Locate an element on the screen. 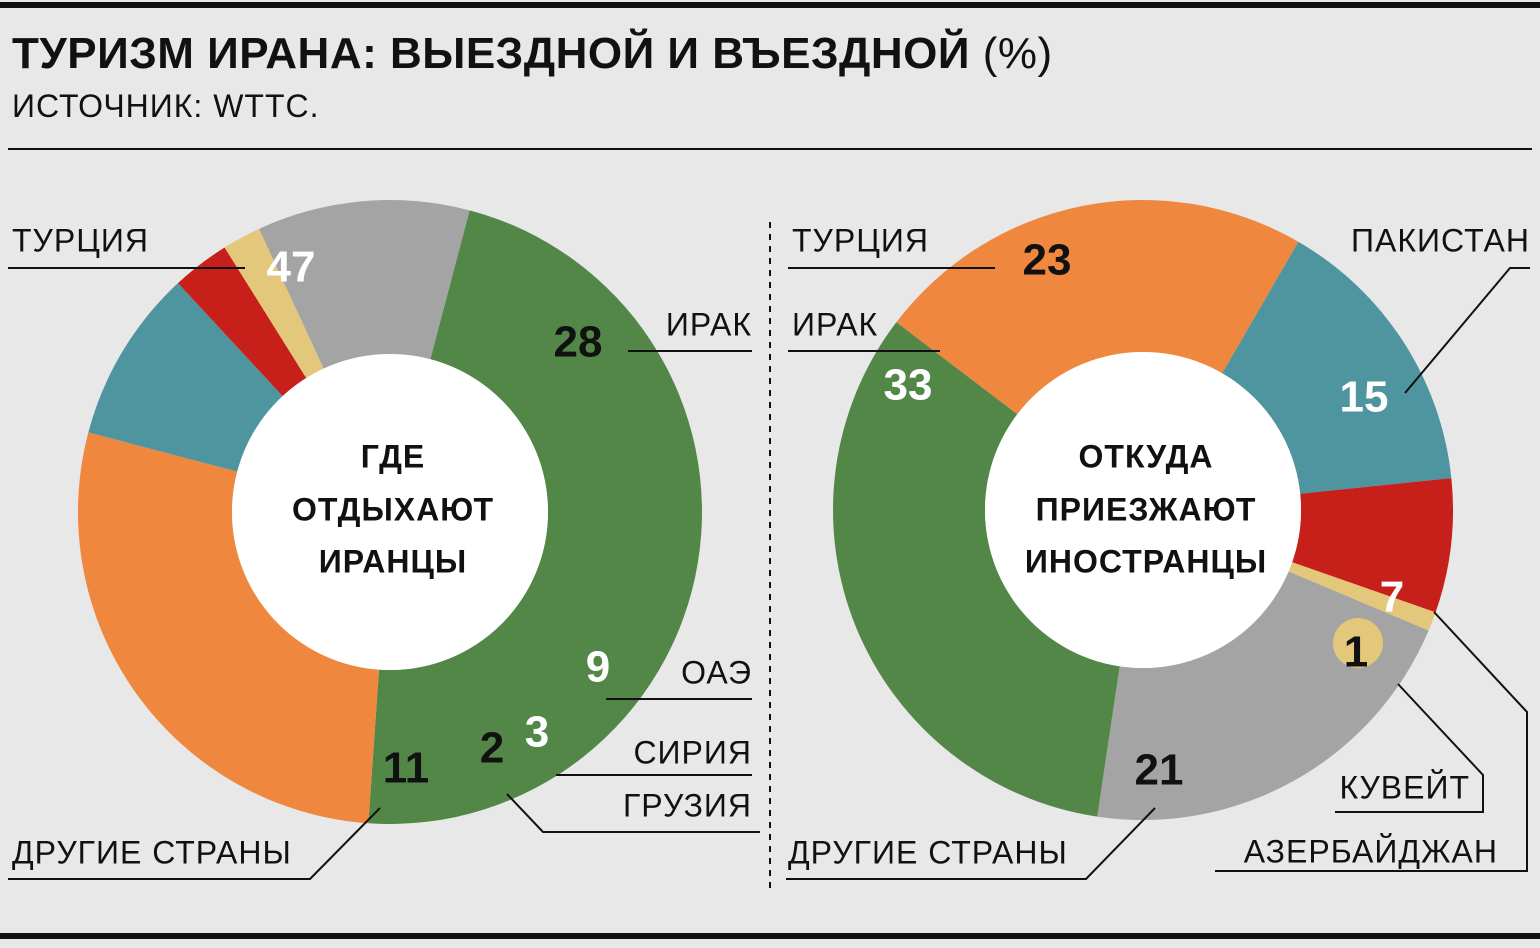 The height and width of the screenshot is (948, 1540). center-label-line: ОТКУДА is located at coordinates (1146, 456).